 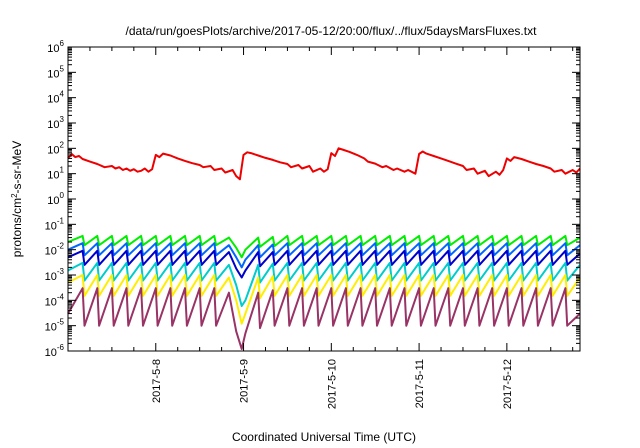 What do you see at coordinates (55, 98) in the screenshot?
I see `y-tick-label: 10⁴` at bounding box center [55, 98].